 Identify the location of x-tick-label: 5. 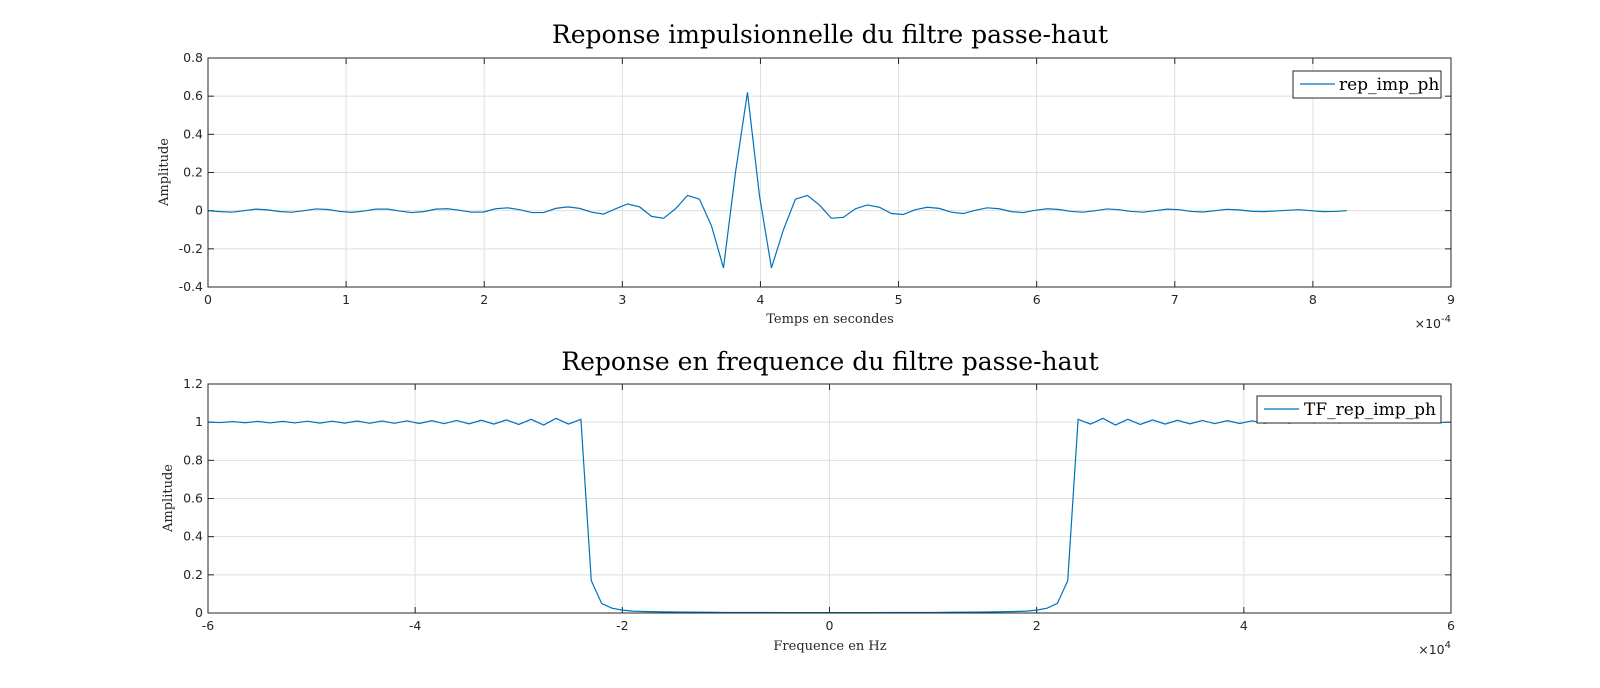
(899, 299).